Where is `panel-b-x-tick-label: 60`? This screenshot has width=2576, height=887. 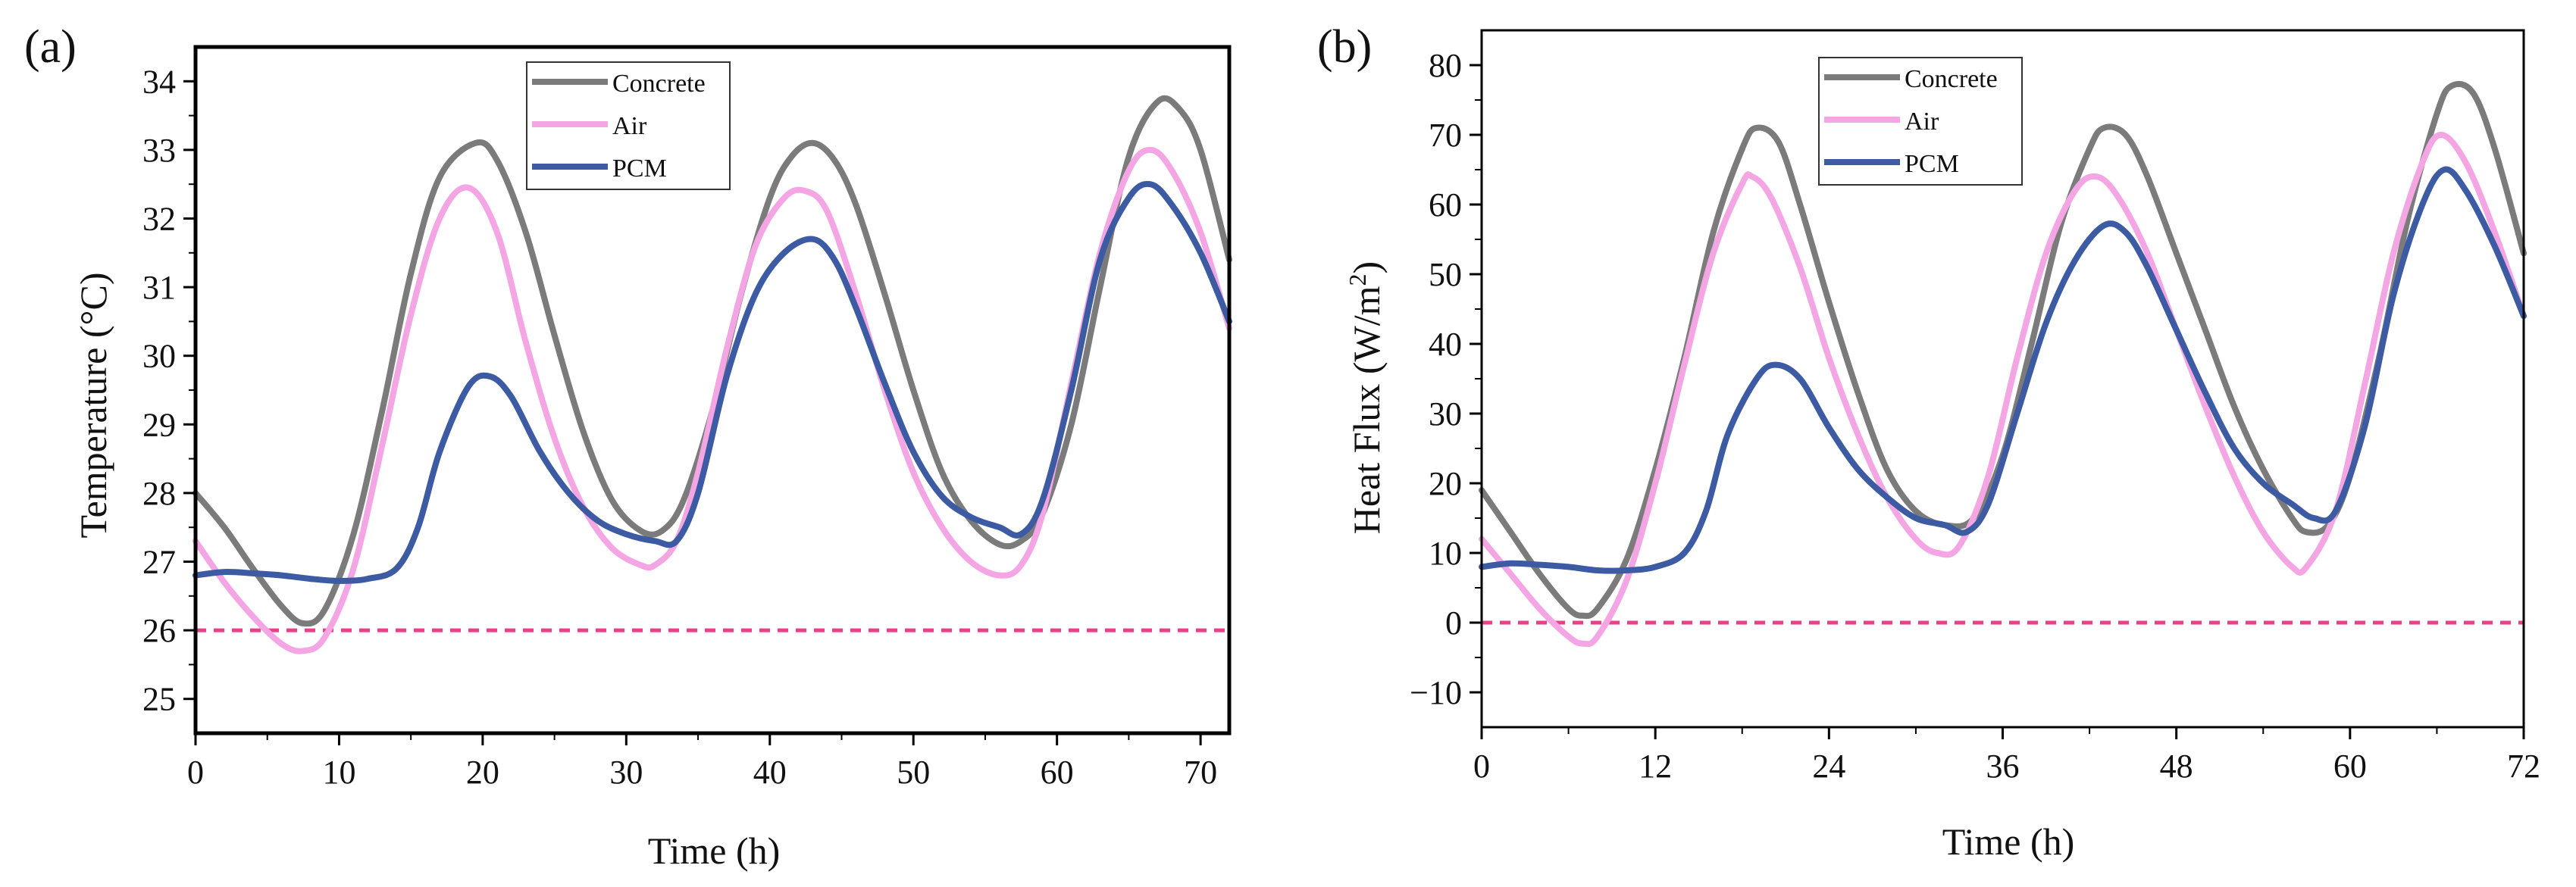
panel-b-x-tick-label: 60 is located at coordinates (2350, 766).